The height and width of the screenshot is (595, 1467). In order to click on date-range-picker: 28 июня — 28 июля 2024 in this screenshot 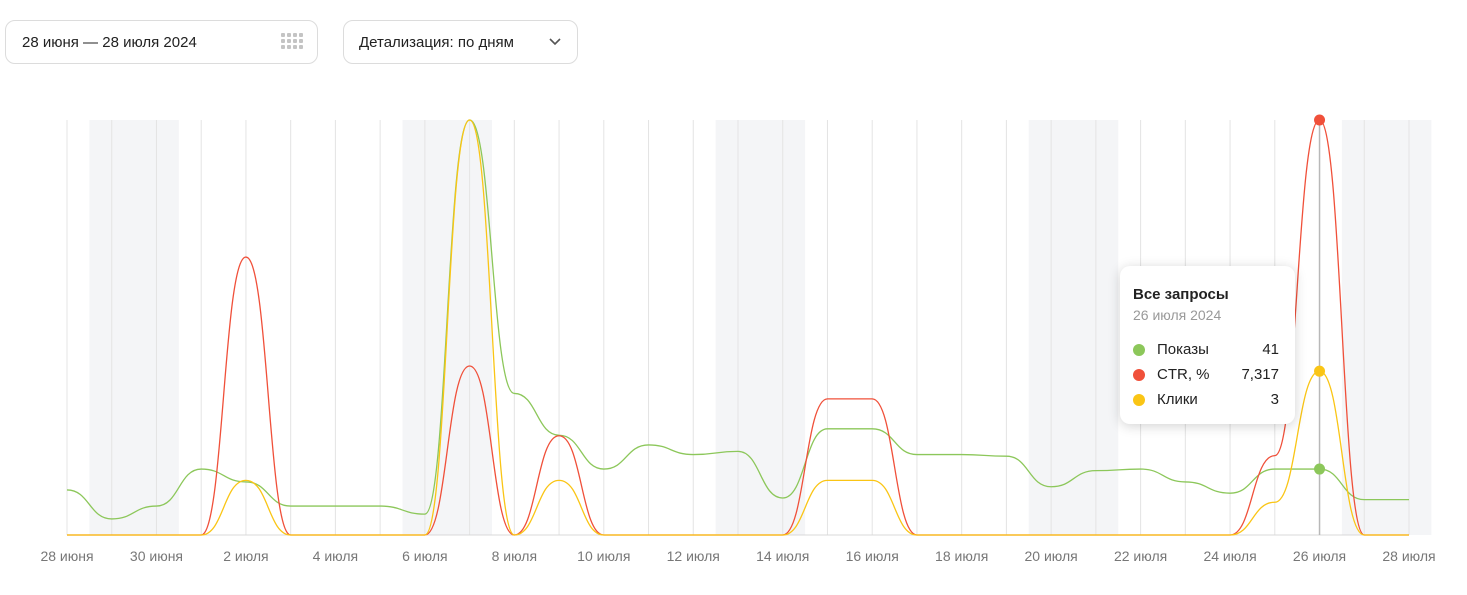, I will do `click(161, 42)`.